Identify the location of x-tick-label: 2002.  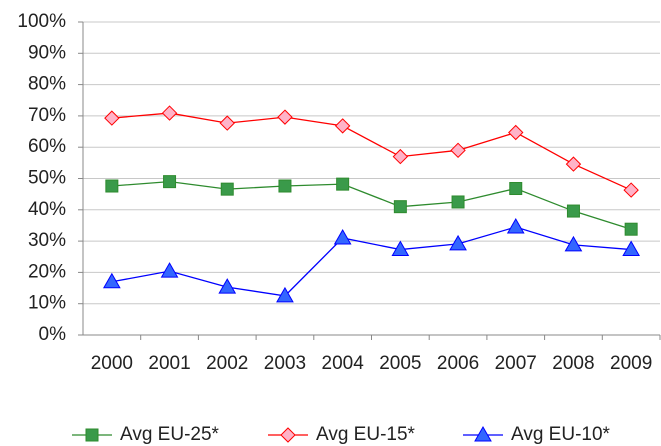
(227, 363).